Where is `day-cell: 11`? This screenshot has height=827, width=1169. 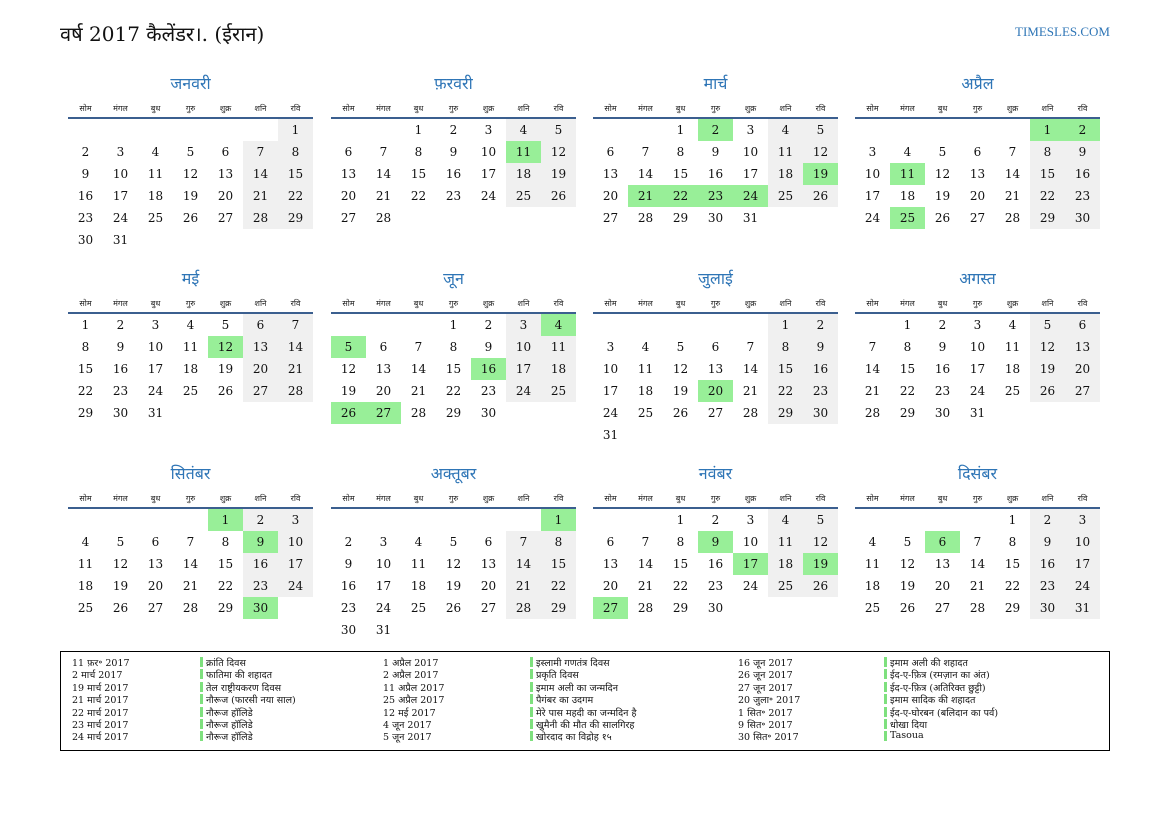
day-cell: 11 is located at coordinates (907, 174).